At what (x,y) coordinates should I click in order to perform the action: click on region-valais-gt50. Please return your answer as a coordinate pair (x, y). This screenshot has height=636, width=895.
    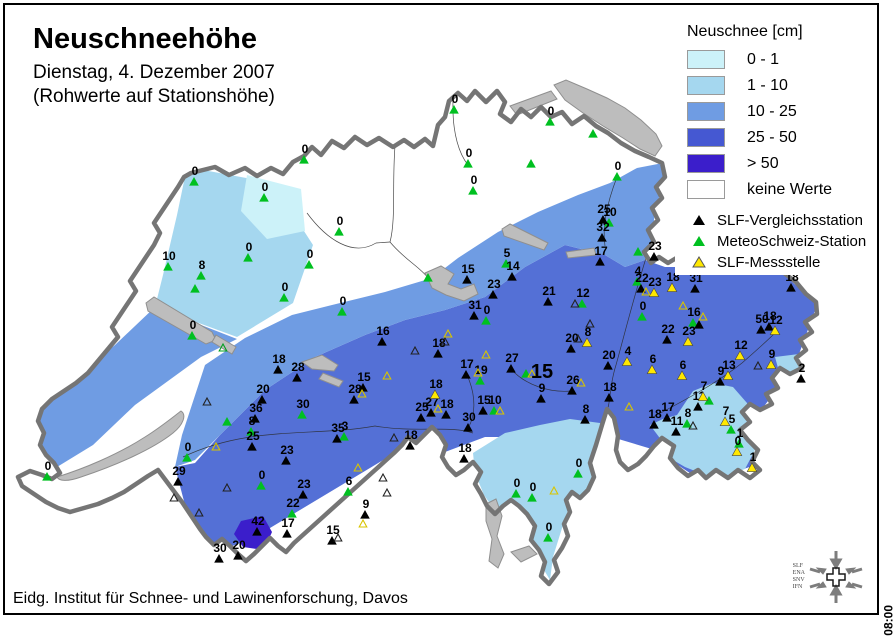
    Looking at the image, I should click on (253, 533).